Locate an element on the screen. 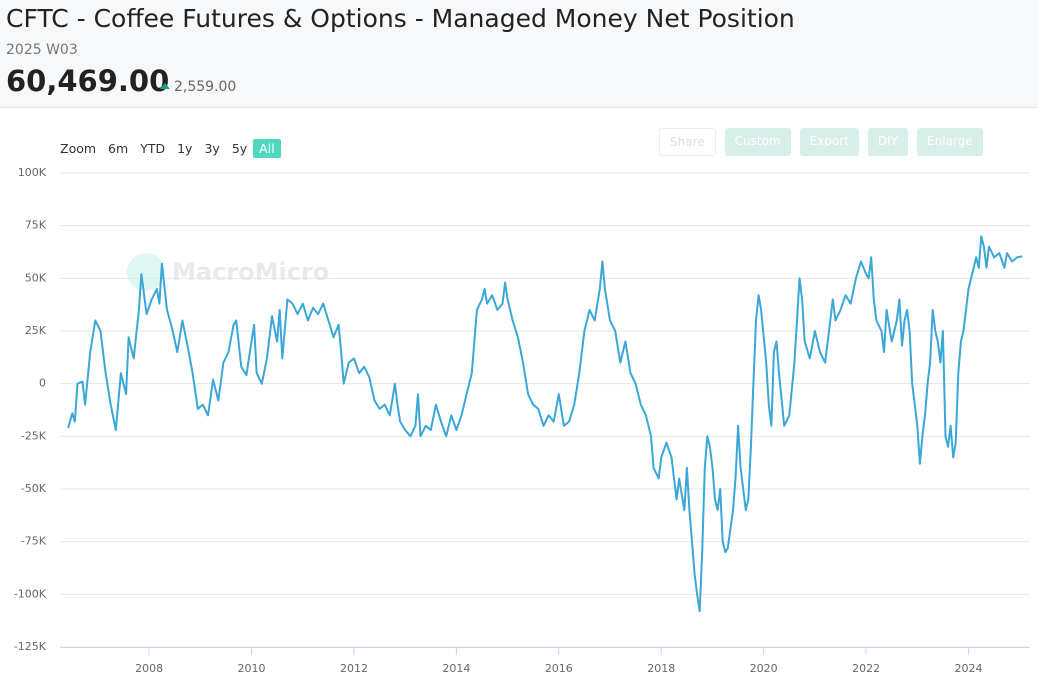  y-tick-label: 75K is located at coordinates (36, 225).